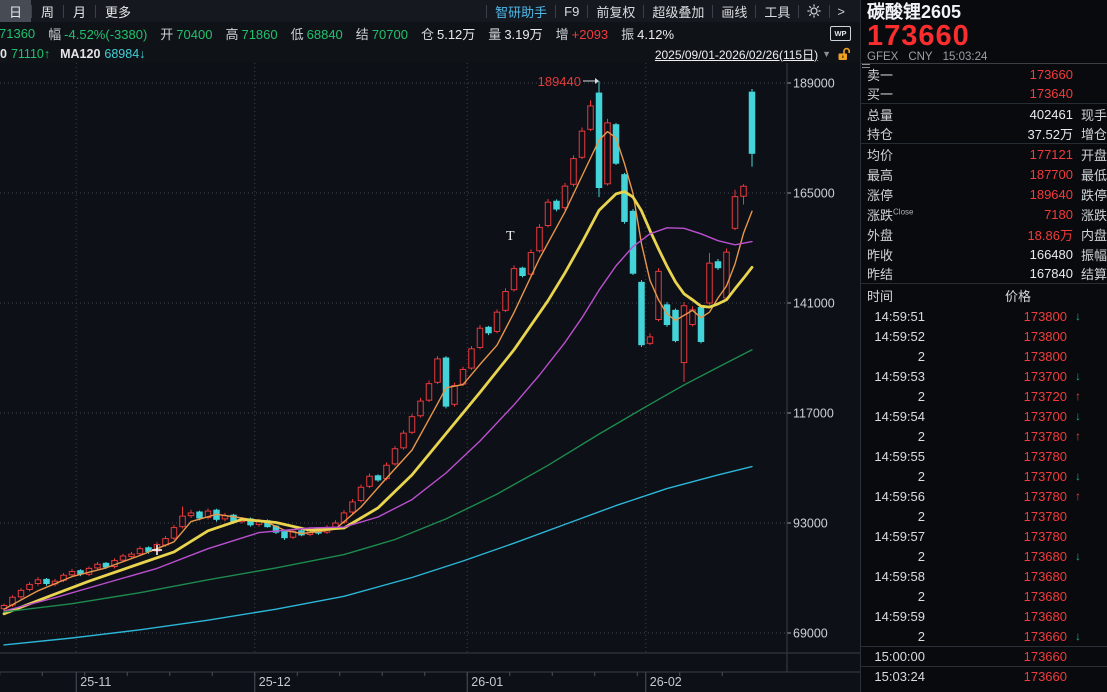 The width and height of the screenshot is (1107, 692). What do you see at coordinates (777, 12) in the screenshot?
I see `menu-item-6: 工具` at bounding box center [777, 12].